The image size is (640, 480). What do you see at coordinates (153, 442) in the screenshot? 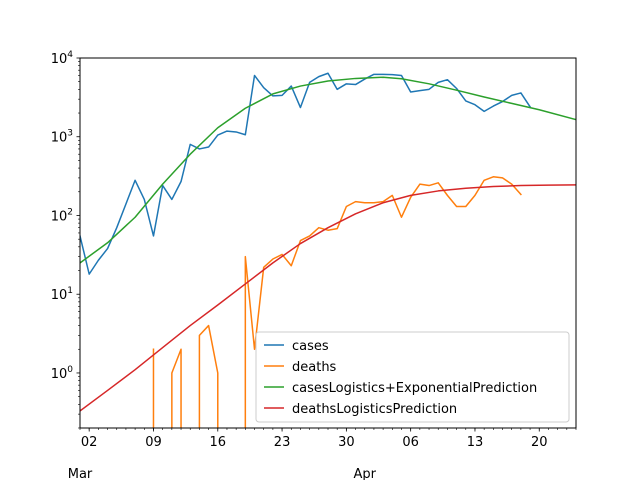
I see `x-tick-label: 09` at bounding box center [153, 442].